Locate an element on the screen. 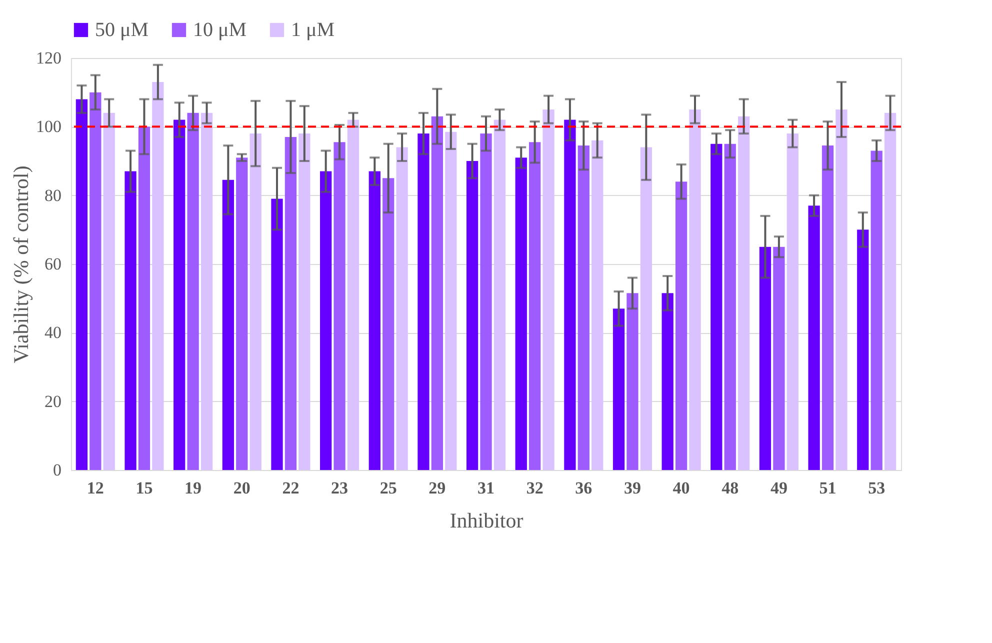  y-tick-label: 120 is located at coordinates (49, 58).